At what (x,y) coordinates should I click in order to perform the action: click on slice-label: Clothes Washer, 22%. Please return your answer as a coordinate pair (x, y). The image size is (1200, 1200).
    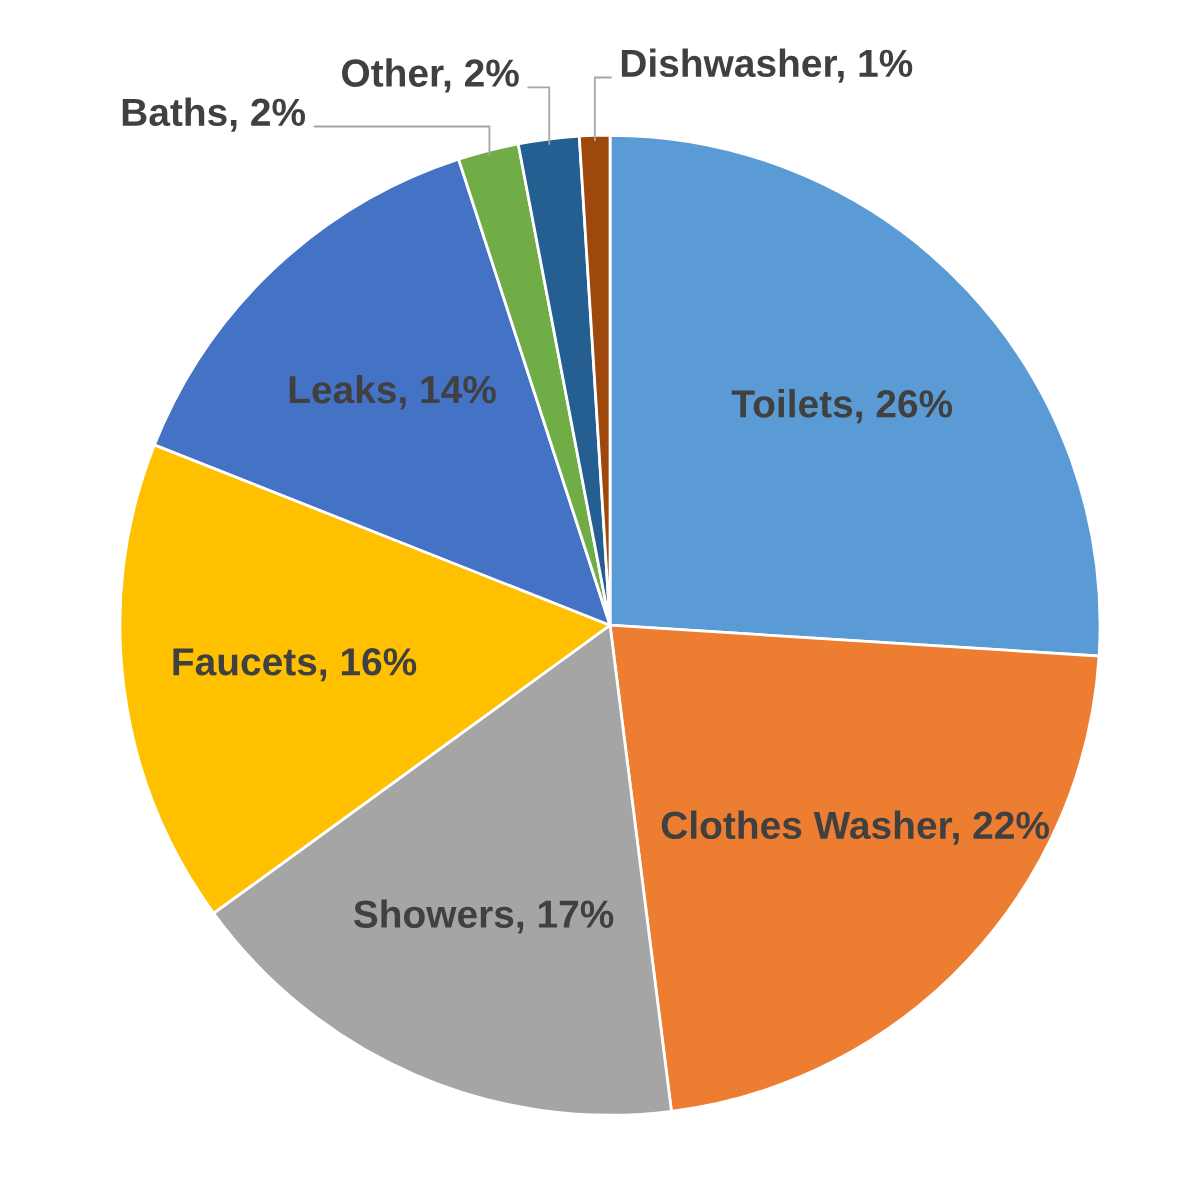
    Looking at the image, I should click on (855, 827).